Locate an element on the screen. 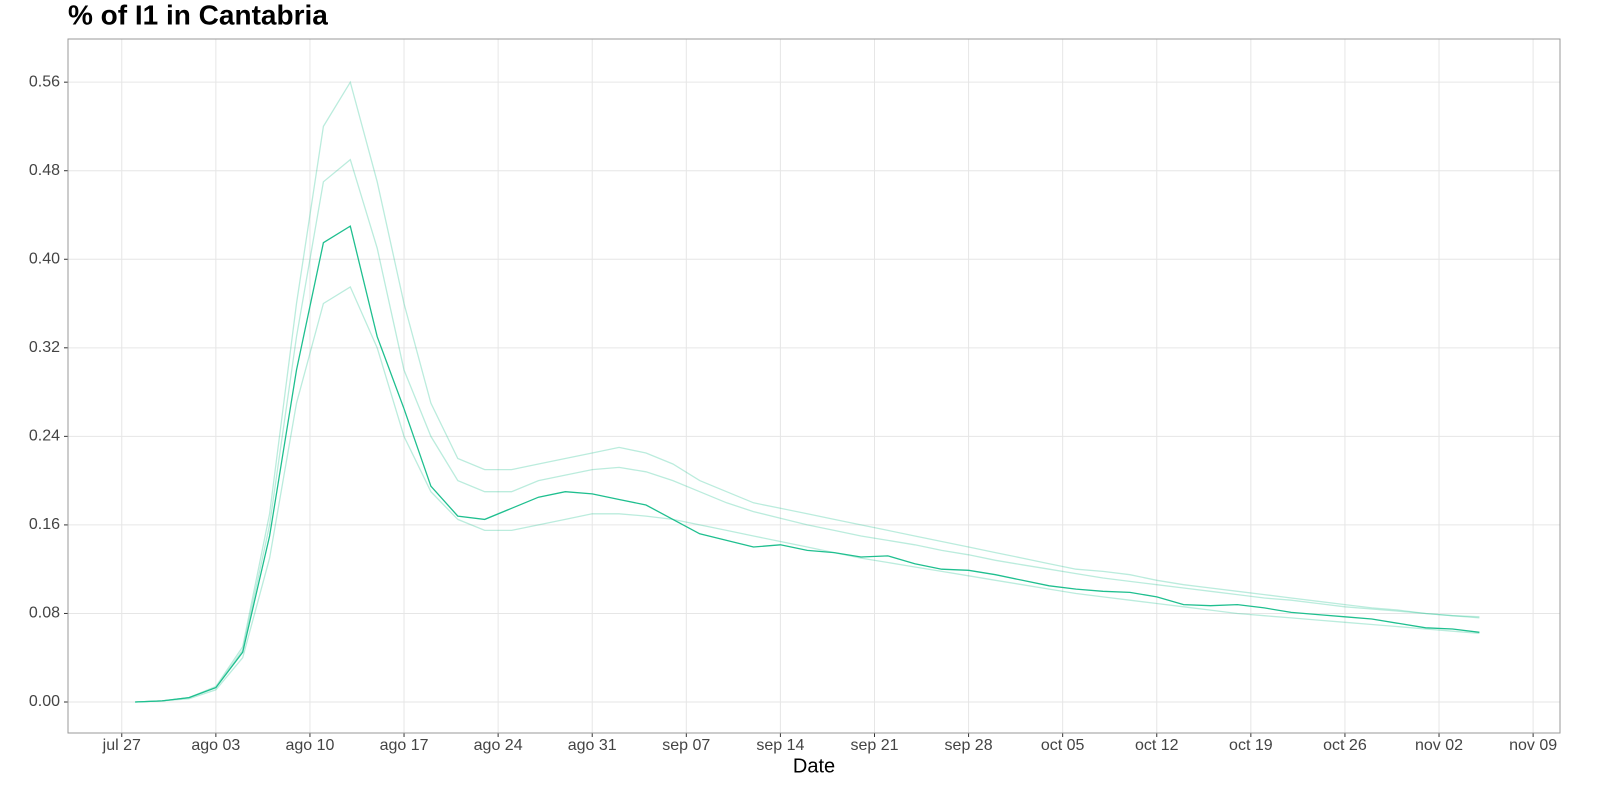 This screenshot has height=805, width=1600. x-tick-label: sep 14 is located at coordinates (780, 745).